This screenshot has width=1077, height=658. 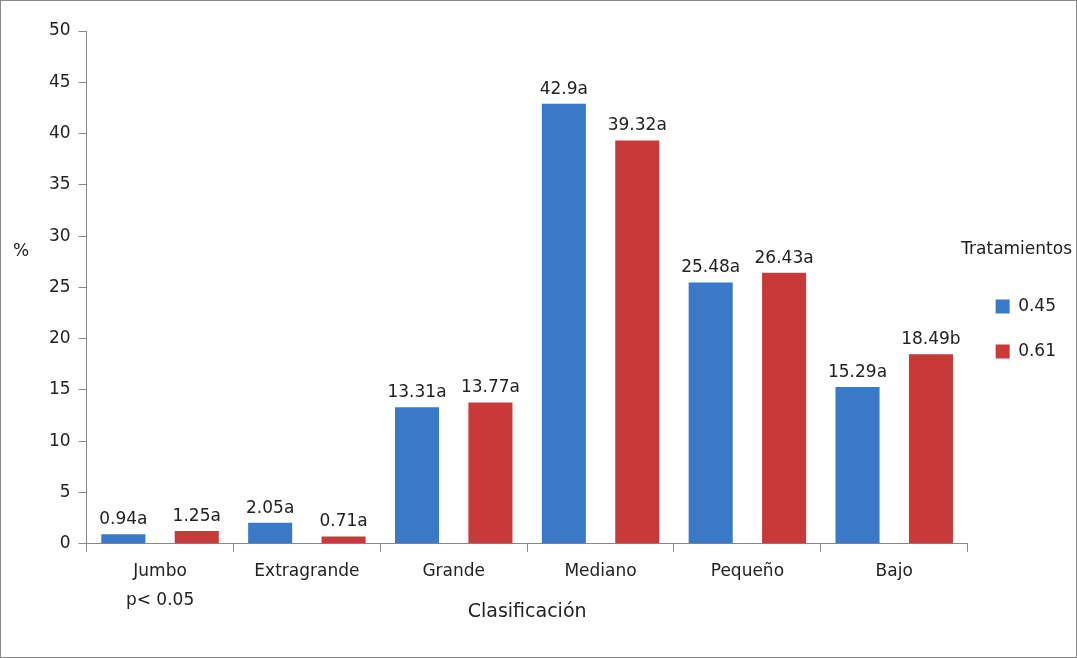 What do you see at coordinates (747, 570) in the screenshot?
I see `x-tick-label: Pequeño` at bounding box center [747, 570].